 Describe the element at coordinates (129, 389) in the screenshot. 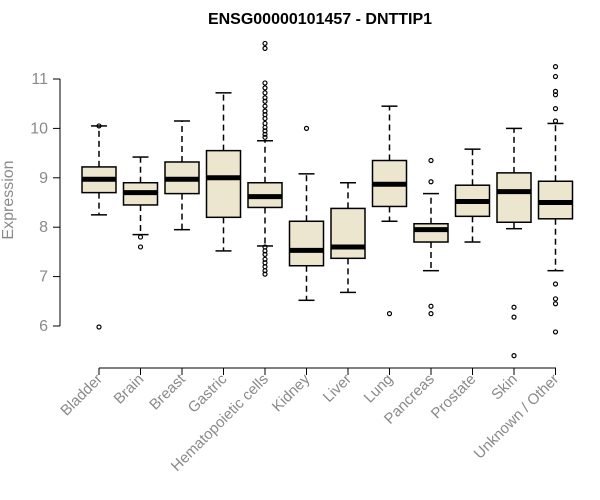

I see `x-tick-label: Brain` at that location.